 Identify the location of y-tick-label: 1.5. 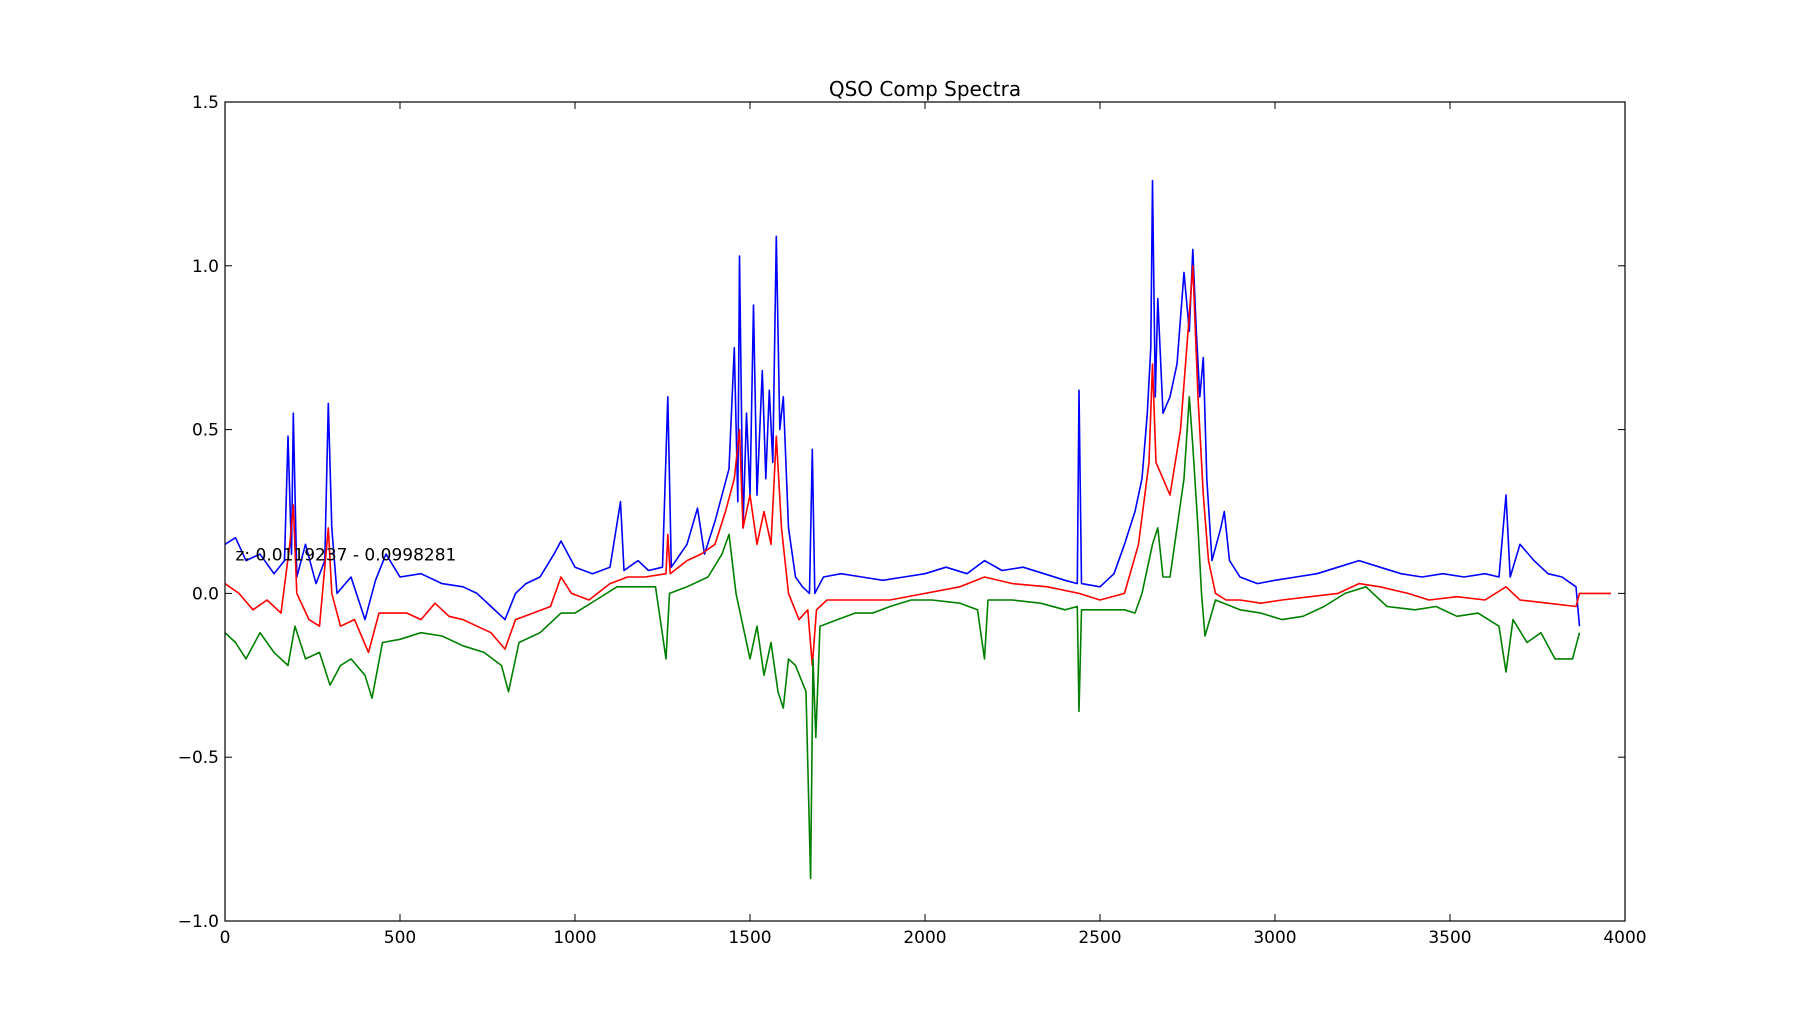
(205, 103).